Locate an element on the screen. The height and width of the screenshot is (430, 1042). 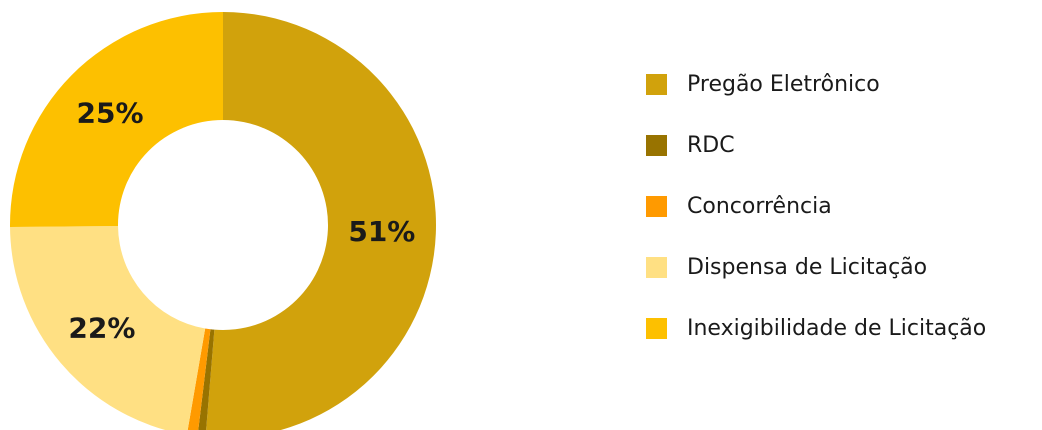
legend-item-0: Pregão Eletrônico is located at coordinates (844, 84).